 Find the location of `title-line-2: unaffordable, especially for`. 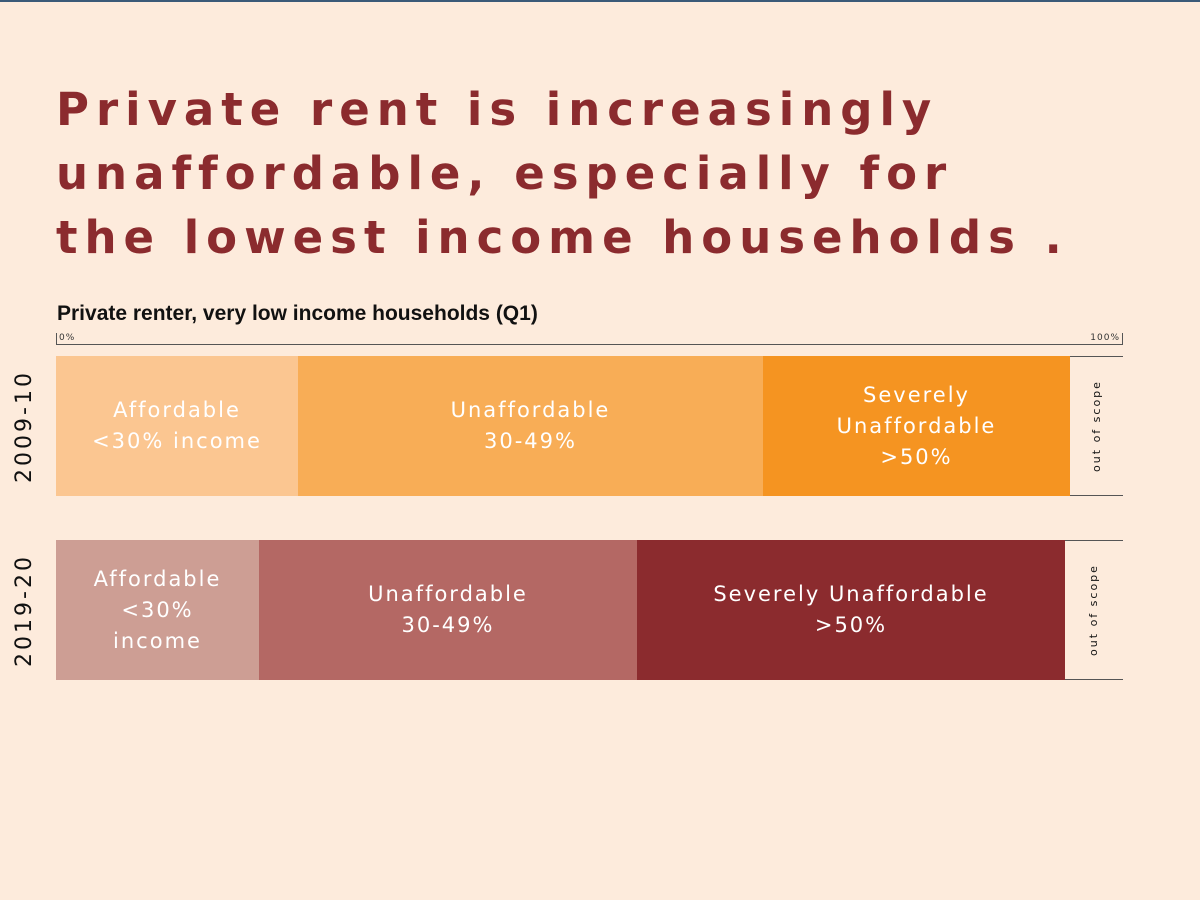

title-line-2: unaffordable, especially for is located at coordinates (505, 173).